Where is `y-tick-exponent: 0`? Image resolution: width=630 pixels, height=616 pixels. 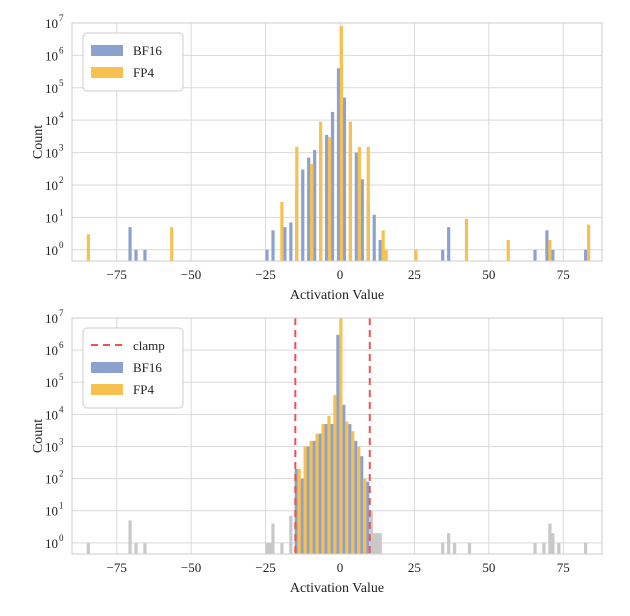
y-tick-exponent: 0 is located at coordinates (61, 245).